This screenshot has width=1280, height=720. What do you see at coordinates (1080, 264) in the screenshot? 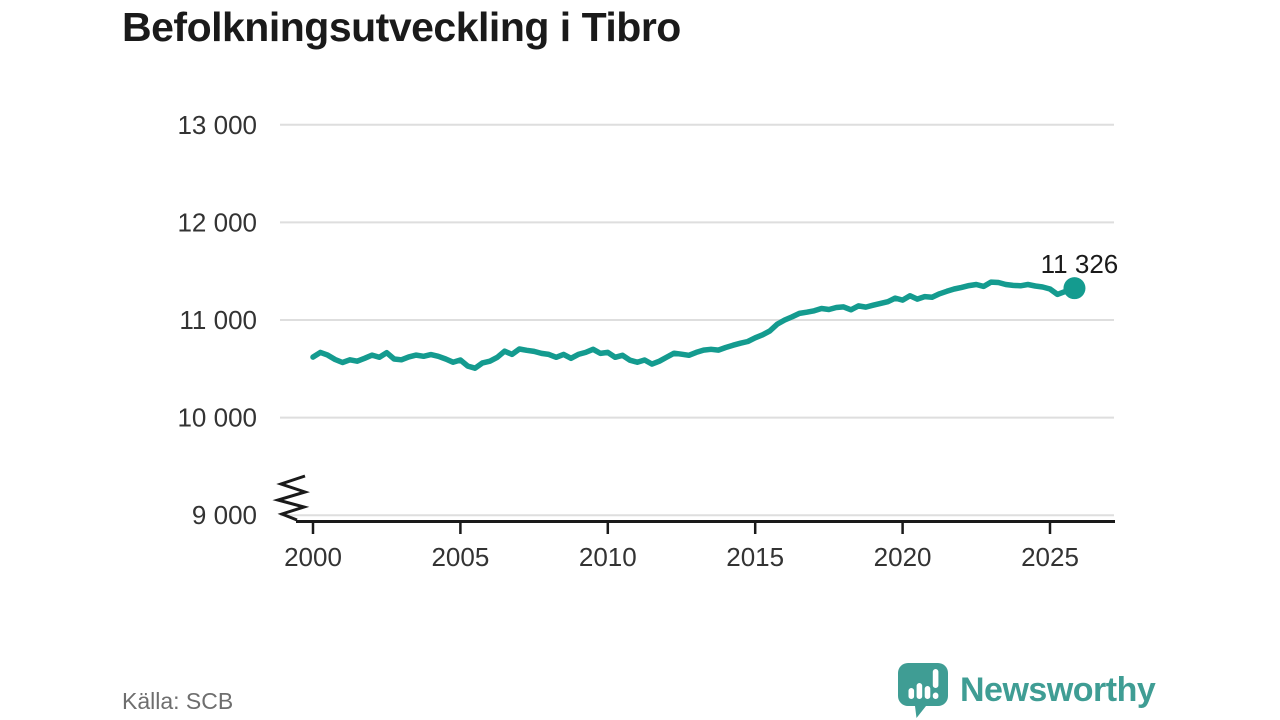
I see `end-value-label: 11 326` at bounding box center [1080, 264].